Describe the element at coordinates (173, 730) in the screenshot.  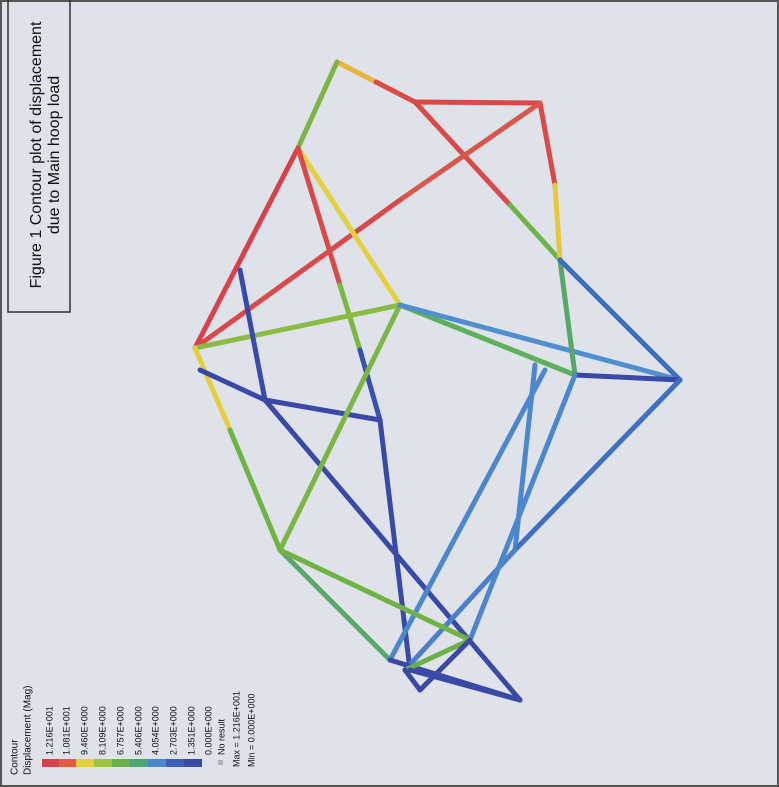
I see `legend-level: 2.703E+000` at that location.